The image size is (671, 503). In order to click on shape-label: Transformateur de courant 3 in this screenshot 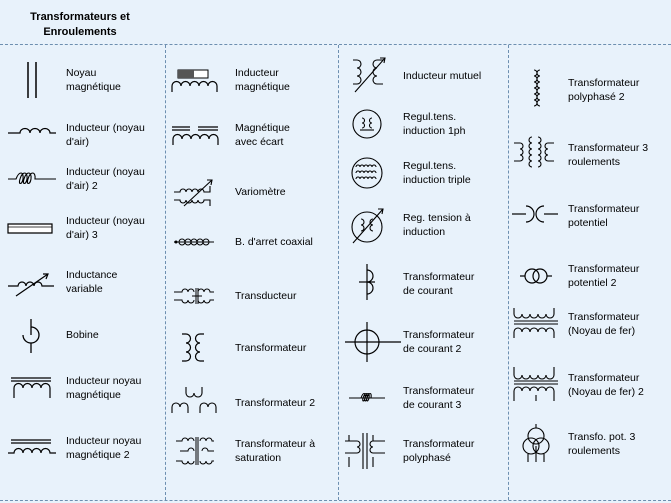, I will do `click(439, 398)`.